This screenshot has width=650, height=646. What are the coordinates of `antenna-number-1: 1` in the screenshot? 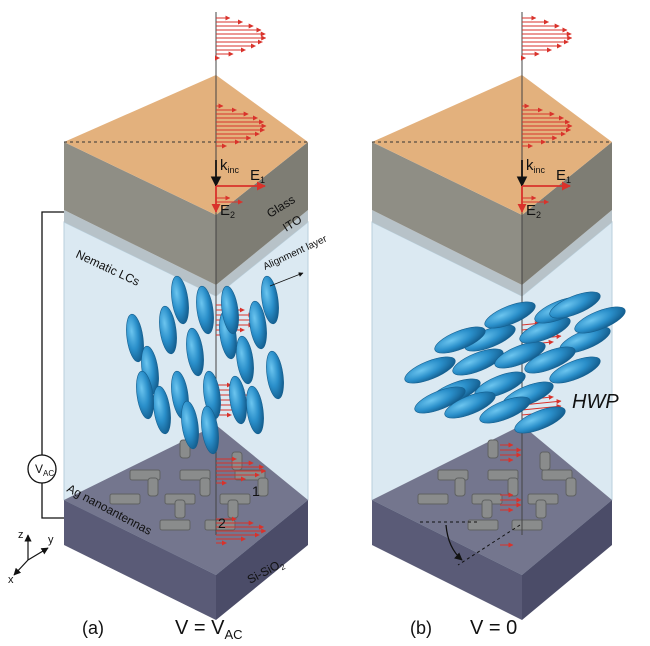 It's located at (256, 491).